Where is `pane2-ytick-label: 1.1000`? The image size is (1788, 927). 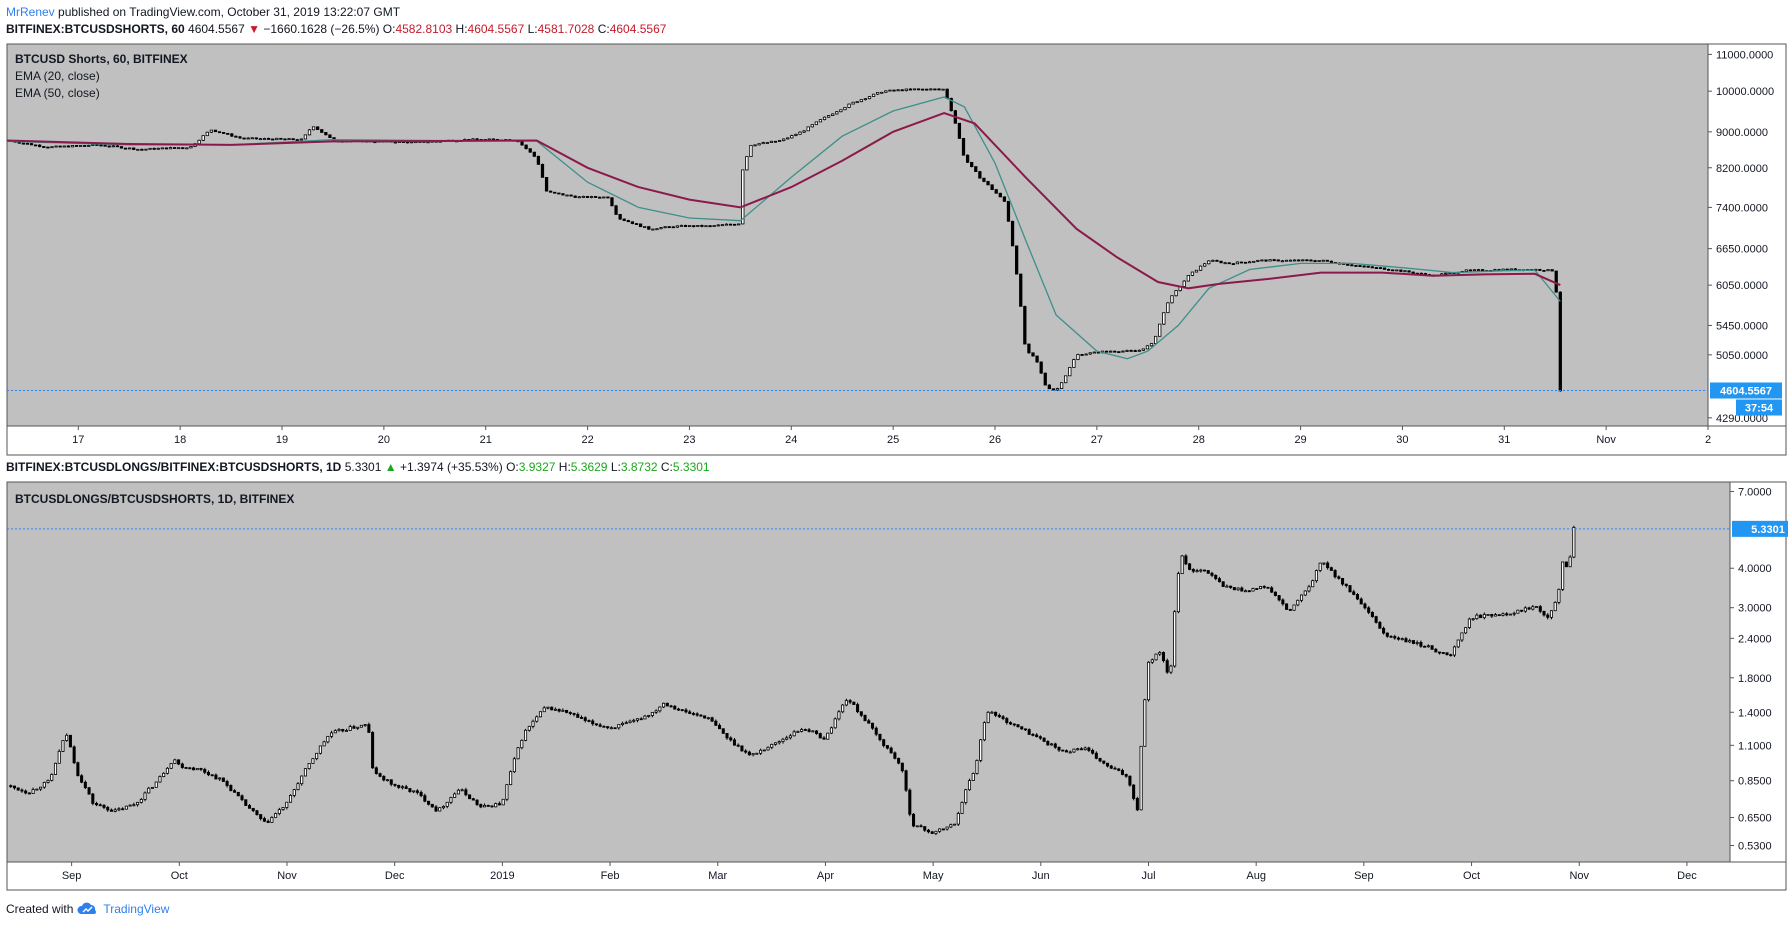
pane2-ytick-label: 1.1000 is located at coordinates (1755, 746).